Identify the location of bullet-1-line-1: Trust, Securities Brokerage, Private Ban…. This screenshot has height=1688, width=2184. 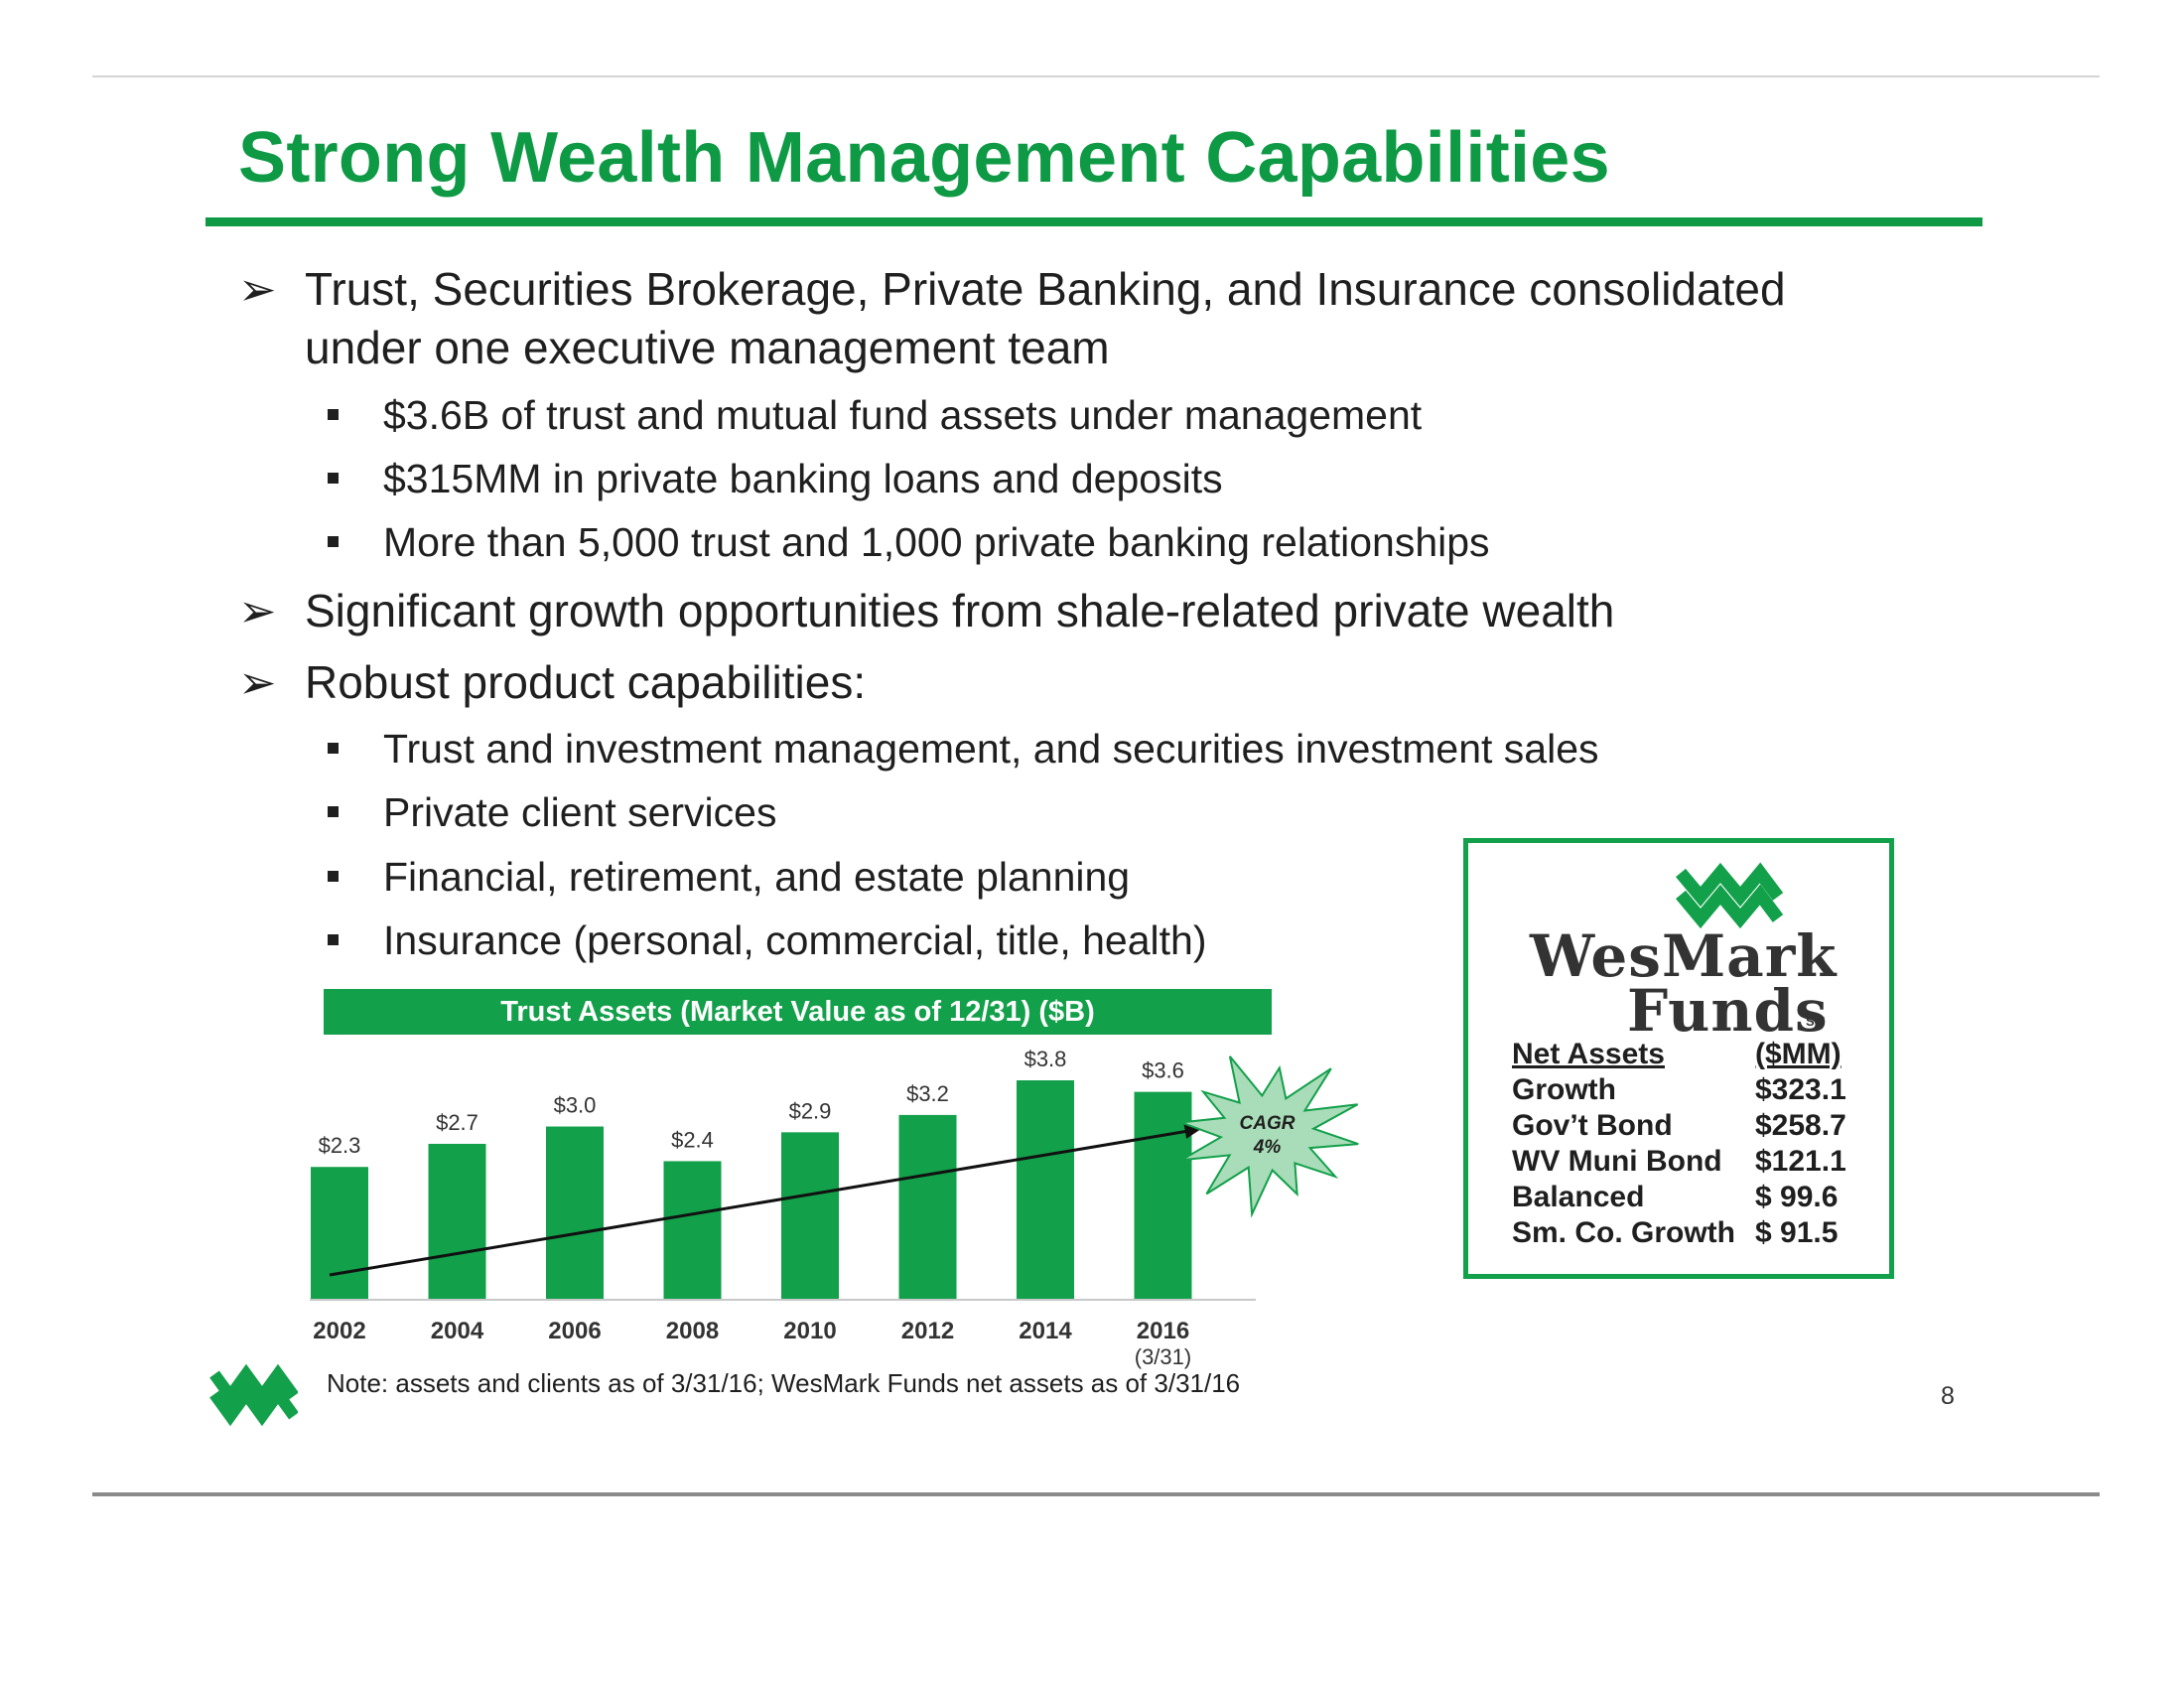
(1045, 289).